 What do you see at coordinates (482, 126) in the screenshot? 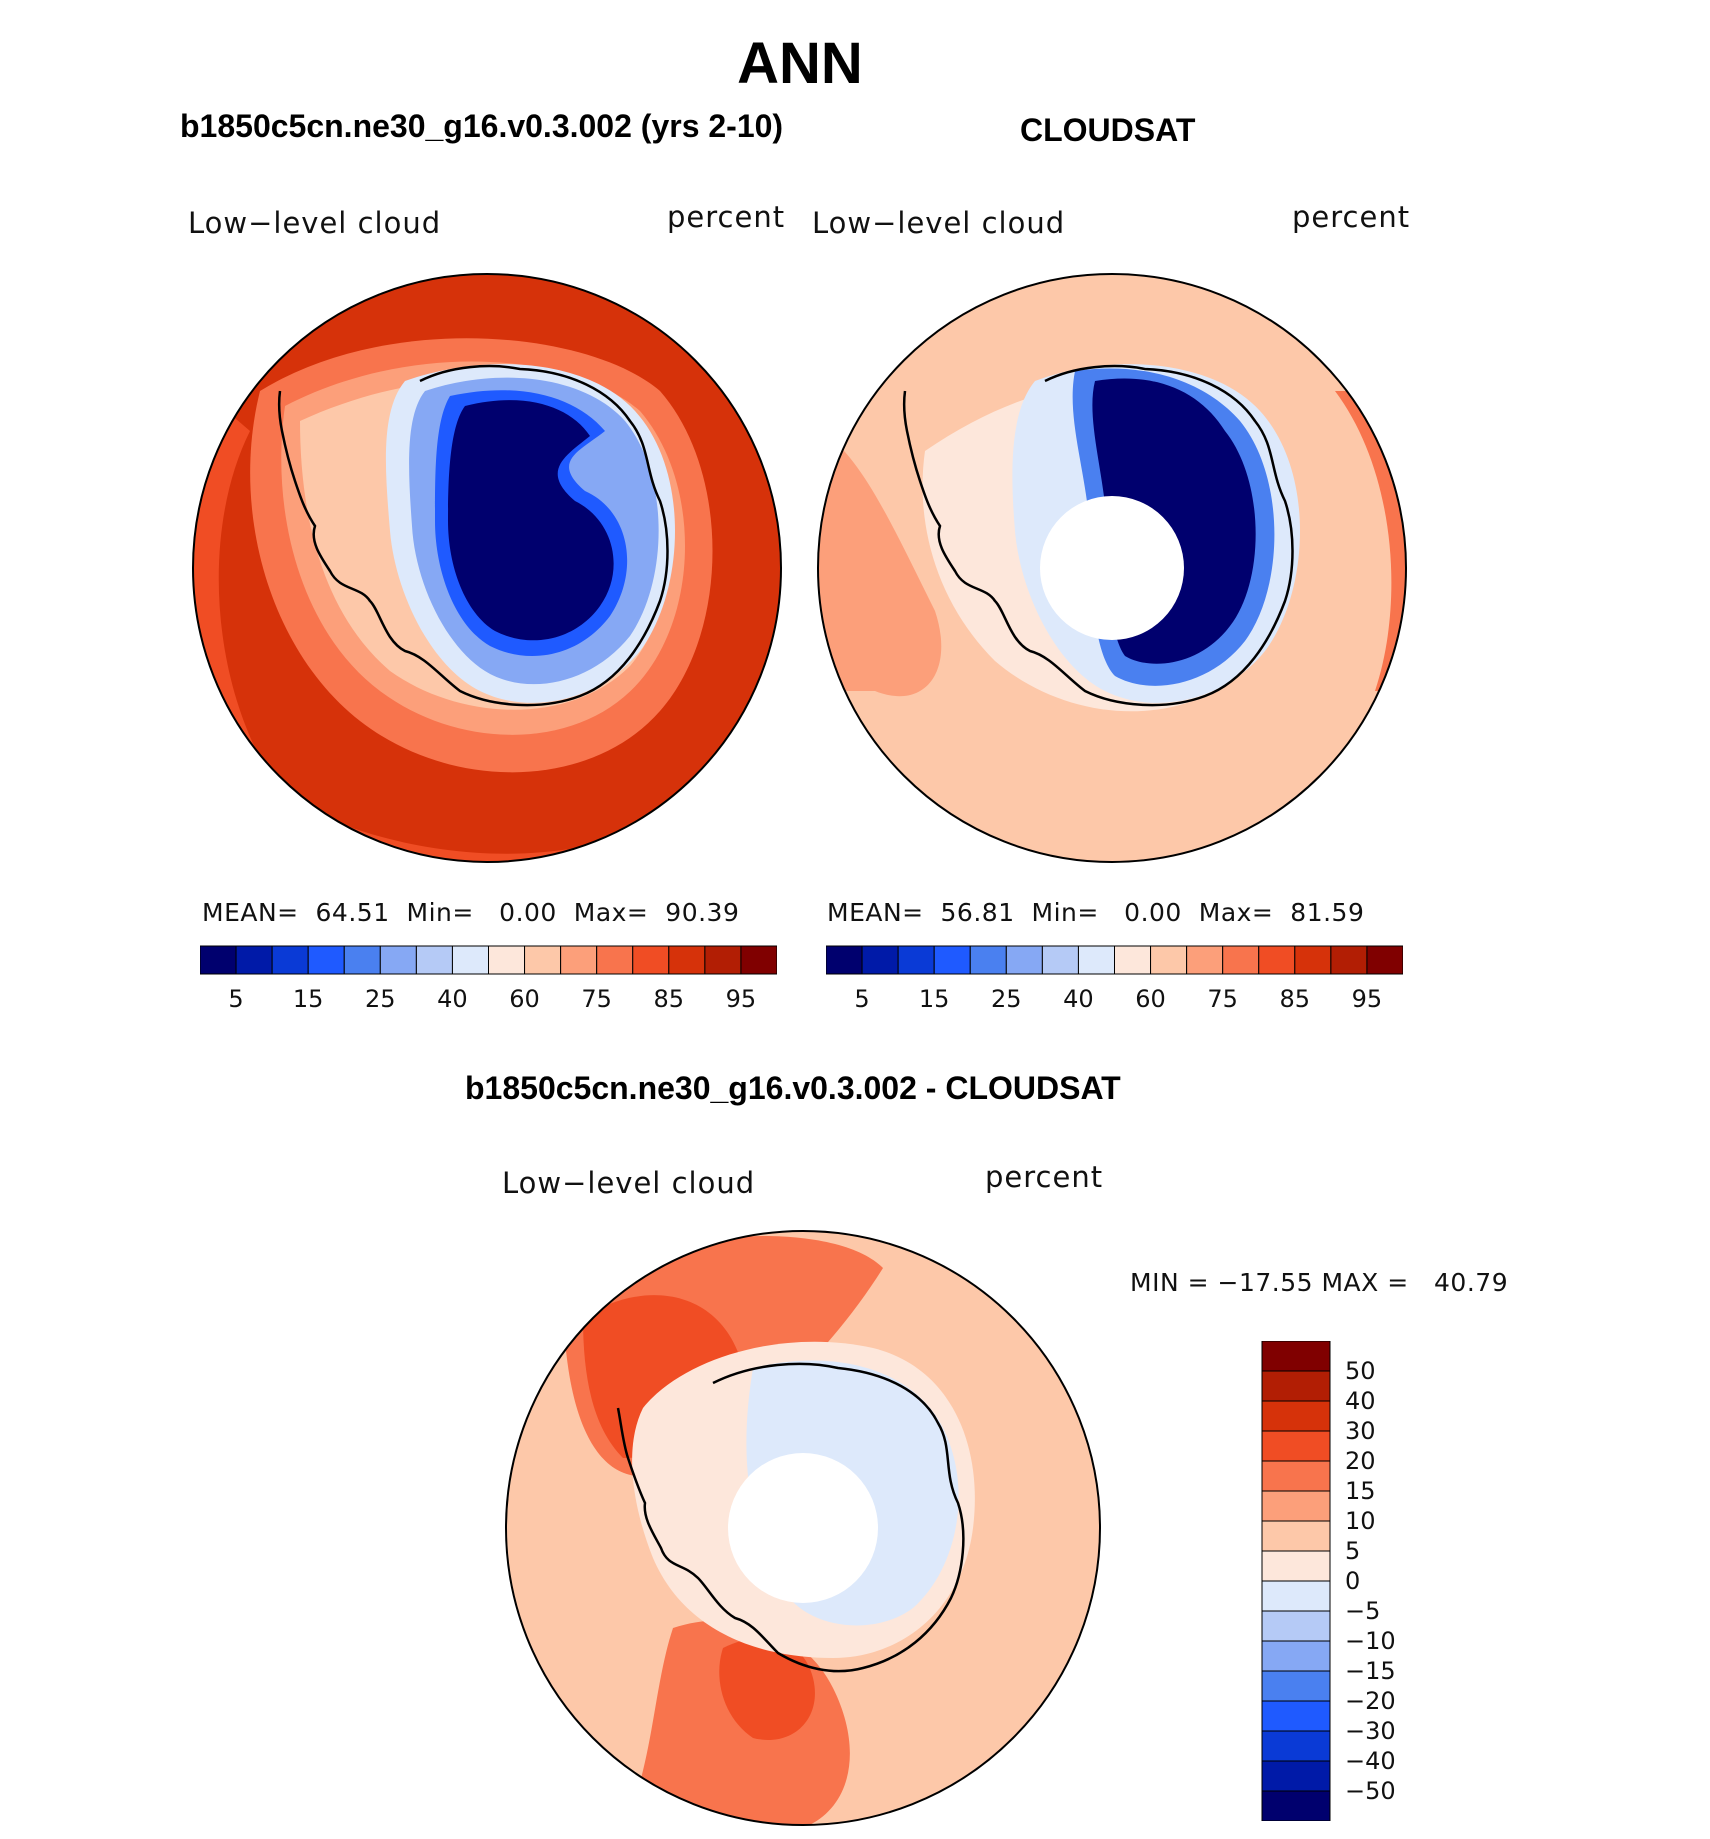
I see `panel-1-title: b1850c5cn.ne30_g16.v0.3.002 (yrs 2-10)` at bounding box center [482, 126].